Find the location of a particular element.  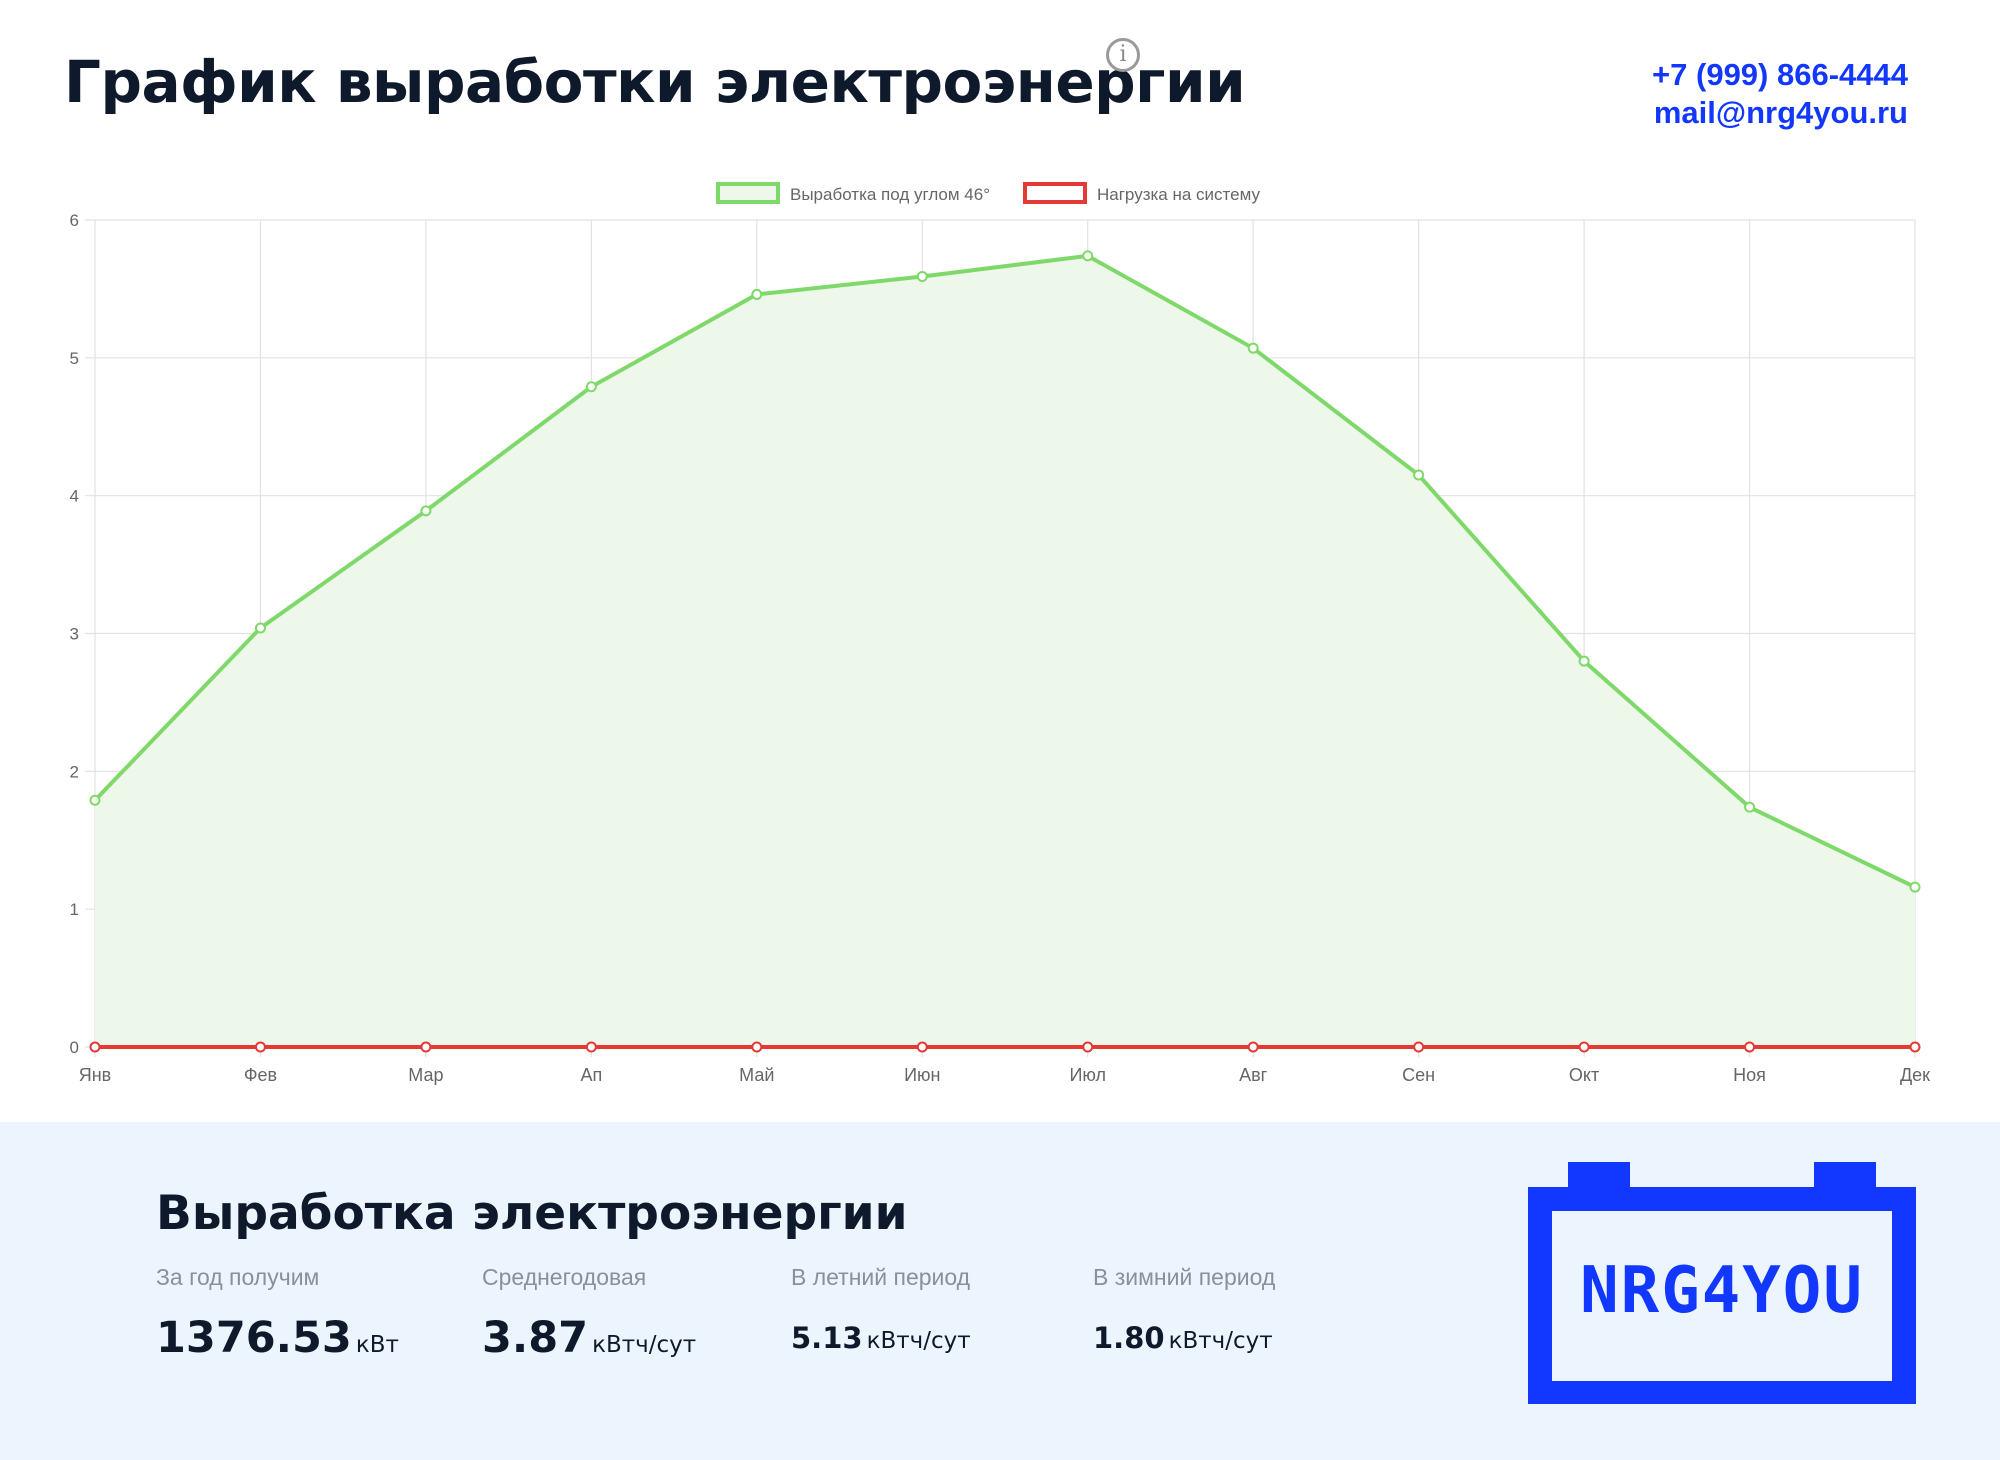

email-link: mail@nrg4you.ru is located at coordinates (1780, 112).